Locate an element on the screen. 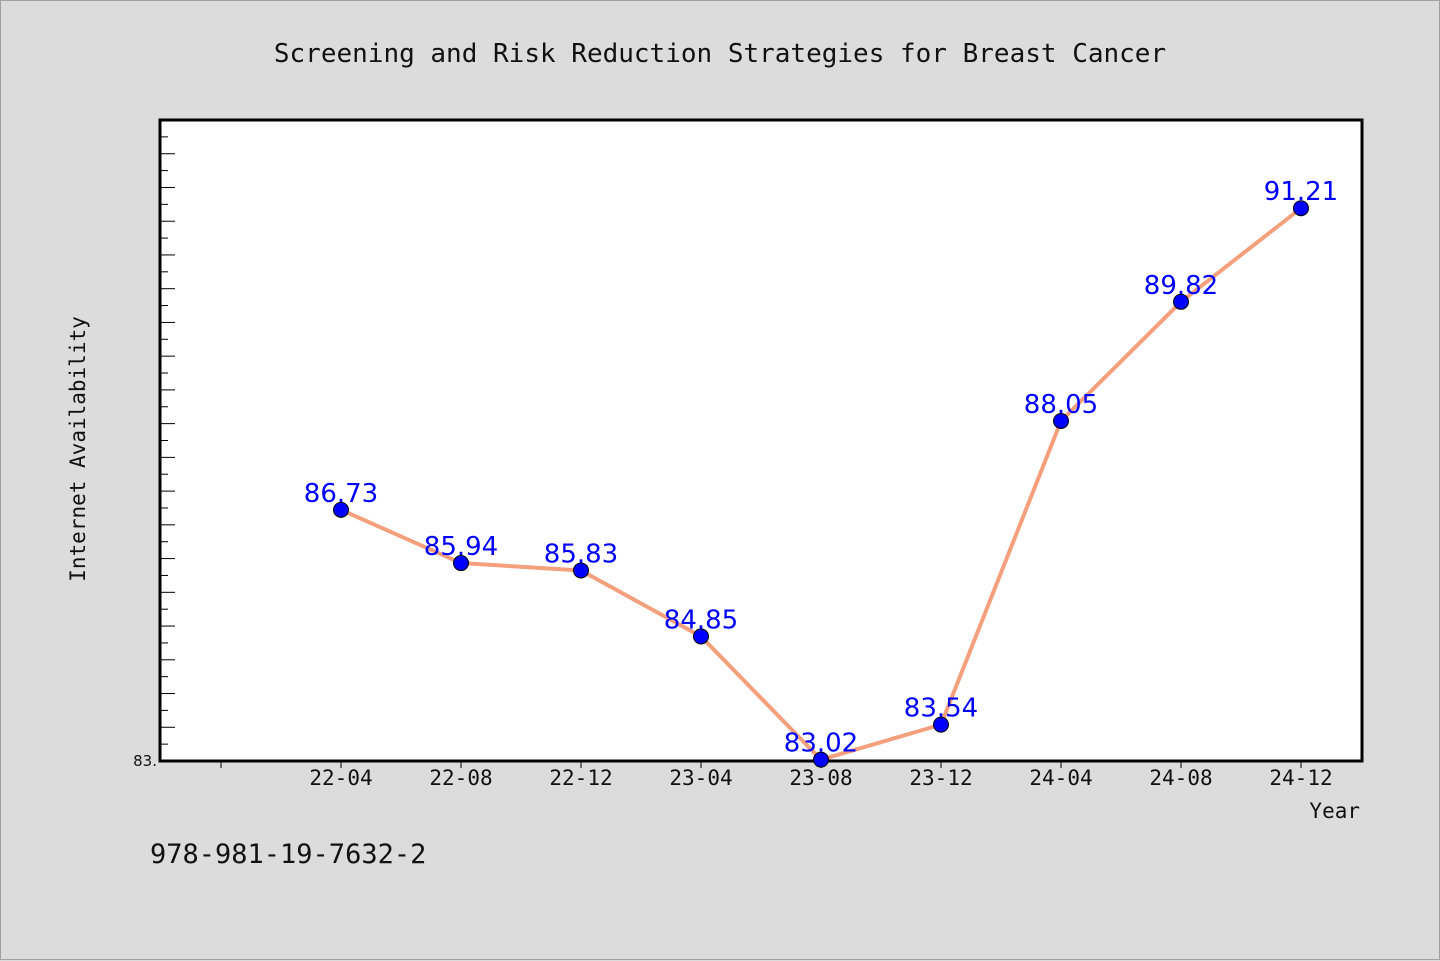  x-tick-label: 23-08 is located at coordinates (820, 778).